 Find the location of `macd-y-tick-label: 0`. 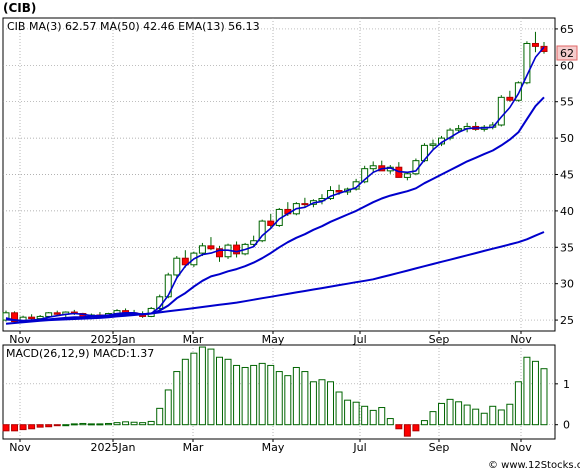

macd-y-tick-label: 0 is located at coordinates (566, 425).